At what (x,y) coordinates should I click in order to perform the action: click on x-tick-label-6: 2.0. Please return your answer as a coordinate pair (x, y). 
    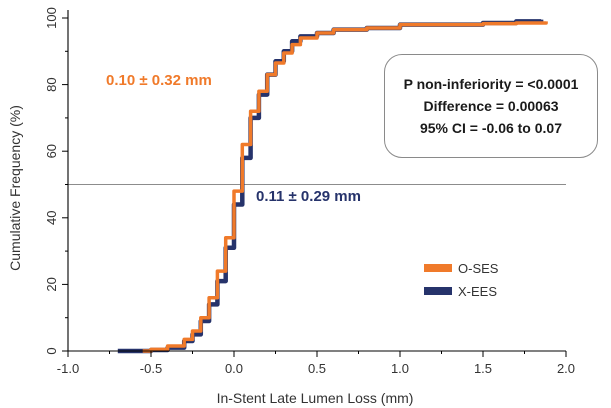
    Looking at the image, I should click on (566, 368).